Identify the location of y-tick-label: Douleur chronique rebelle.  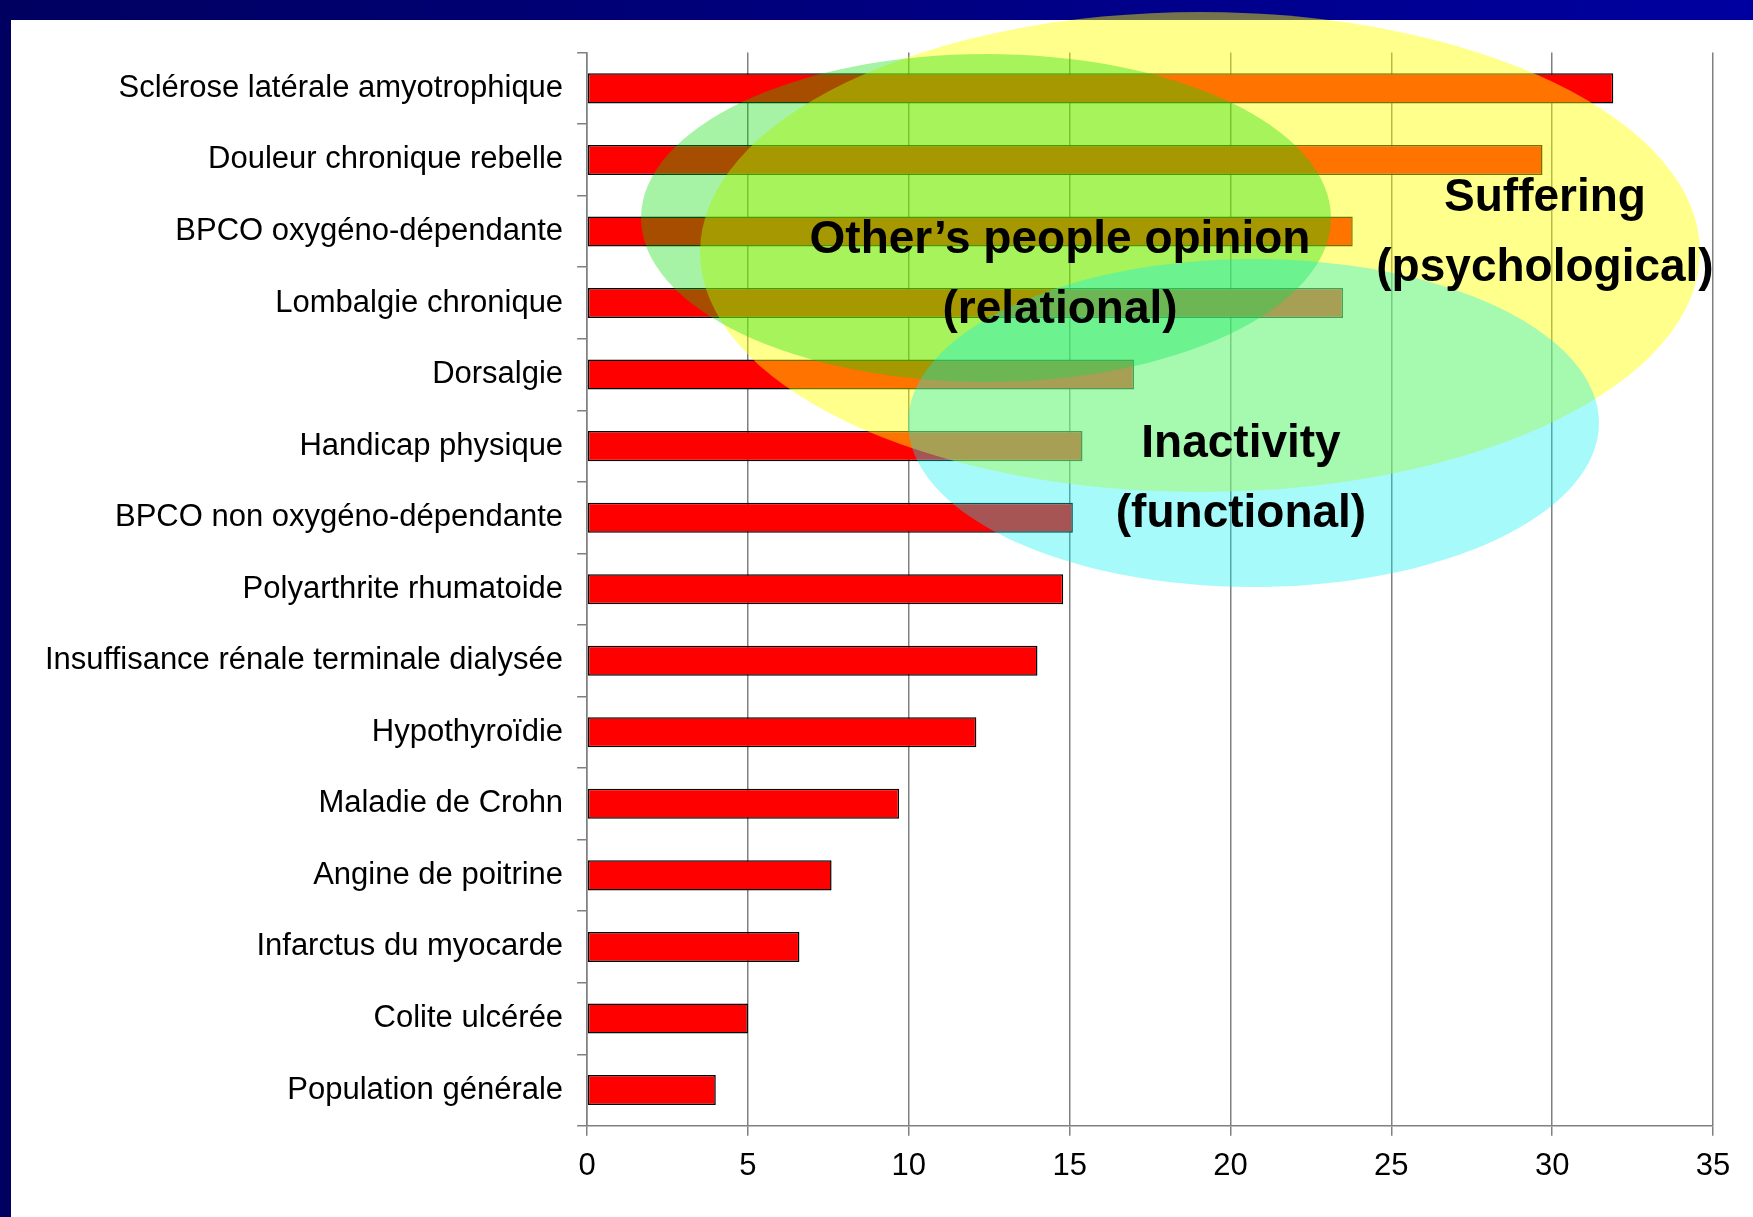
(386, 158).